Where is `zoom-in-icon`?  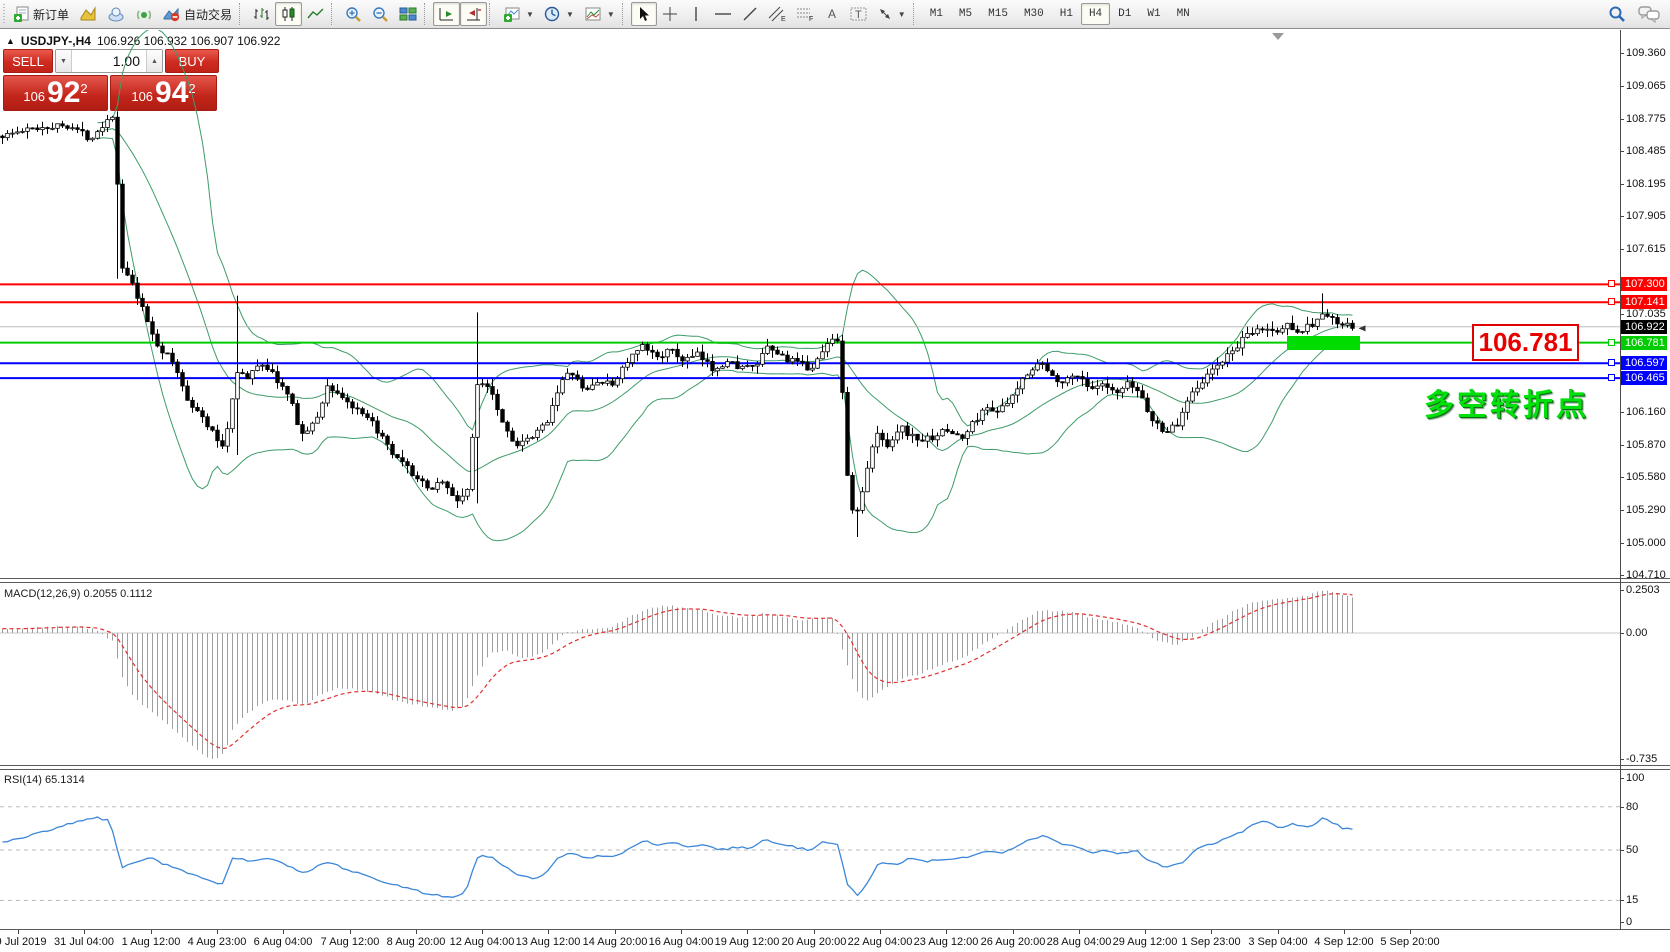 zoom-in-icon is located at coordinates (353, 14).